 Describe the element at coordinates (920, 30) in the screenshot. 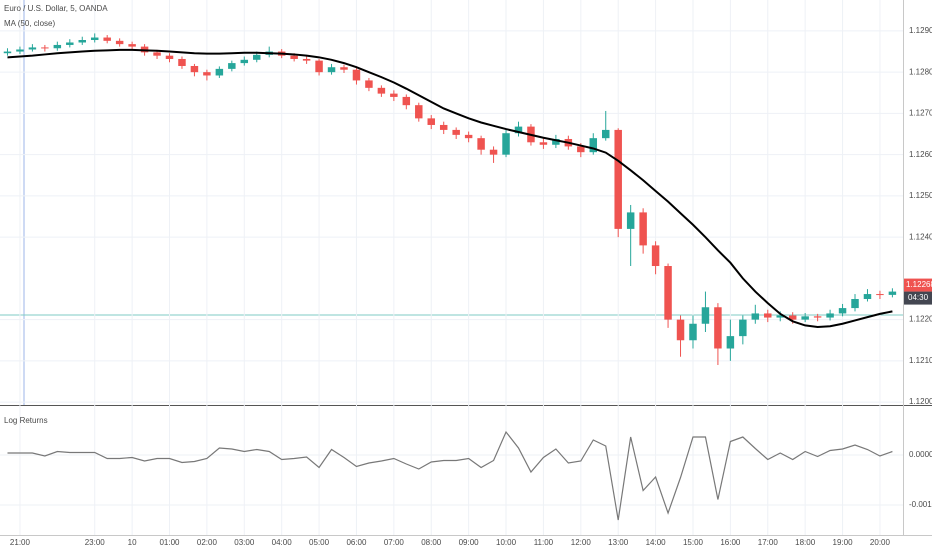

I see `y-tick-label: 1.12900` at that location.